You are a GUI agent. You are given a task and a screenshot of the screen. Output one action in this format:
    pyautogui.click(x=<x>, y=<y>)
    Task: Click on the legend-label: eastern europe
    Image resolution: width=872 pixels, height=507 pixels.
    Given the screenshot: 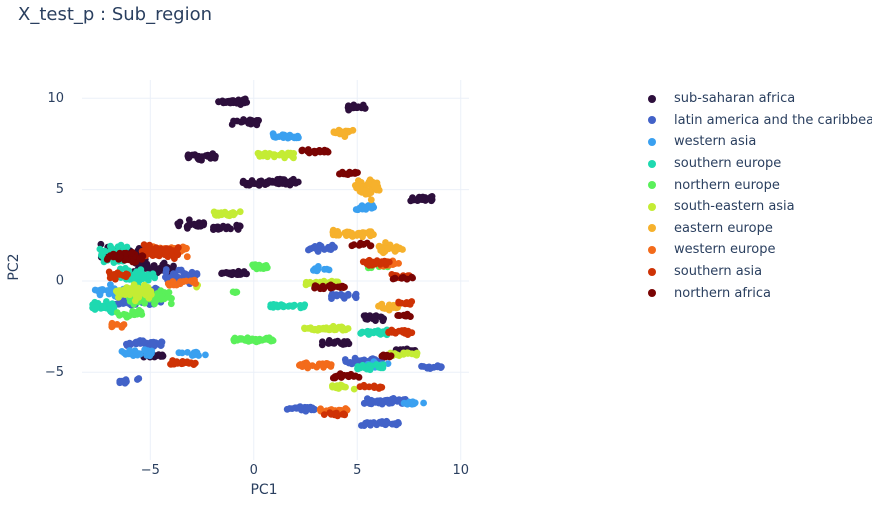 What is the action you would take?
    pyautogui.click(x=723, y=228)
    